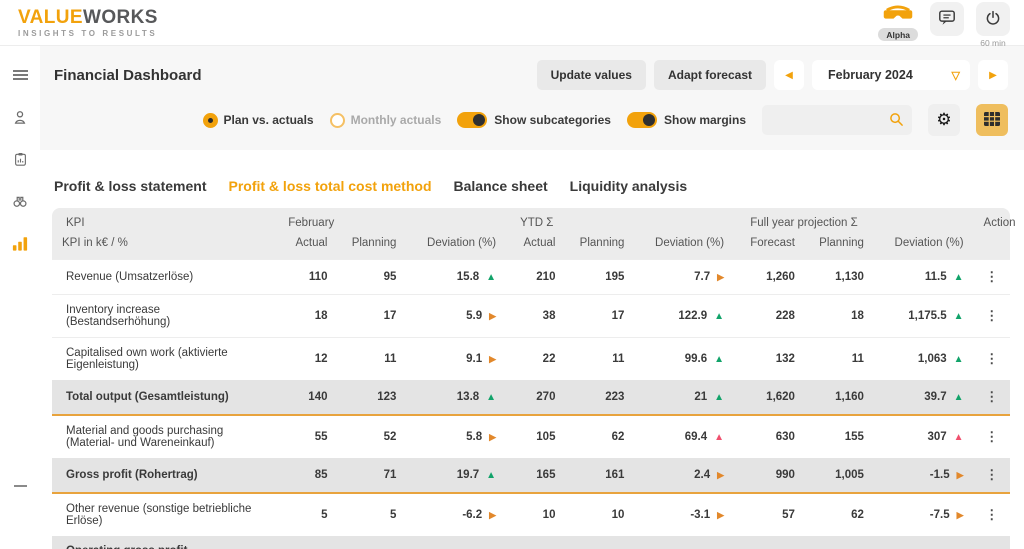  What do you see at coordinates (839, 436) in the screenshot?
I see `value-cell: 155` at bounding box center [839, 436].